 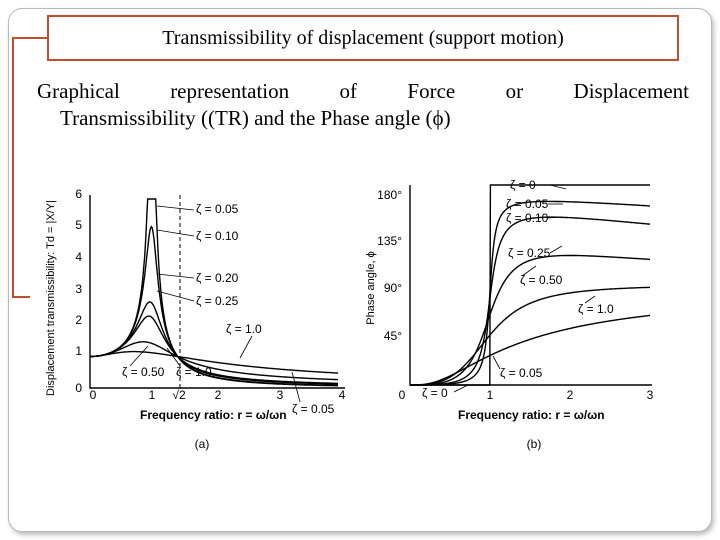 I want to click on panel-a-xlabel: Frequency ratio: r = ω/ωn, so click(x=213, y=415).